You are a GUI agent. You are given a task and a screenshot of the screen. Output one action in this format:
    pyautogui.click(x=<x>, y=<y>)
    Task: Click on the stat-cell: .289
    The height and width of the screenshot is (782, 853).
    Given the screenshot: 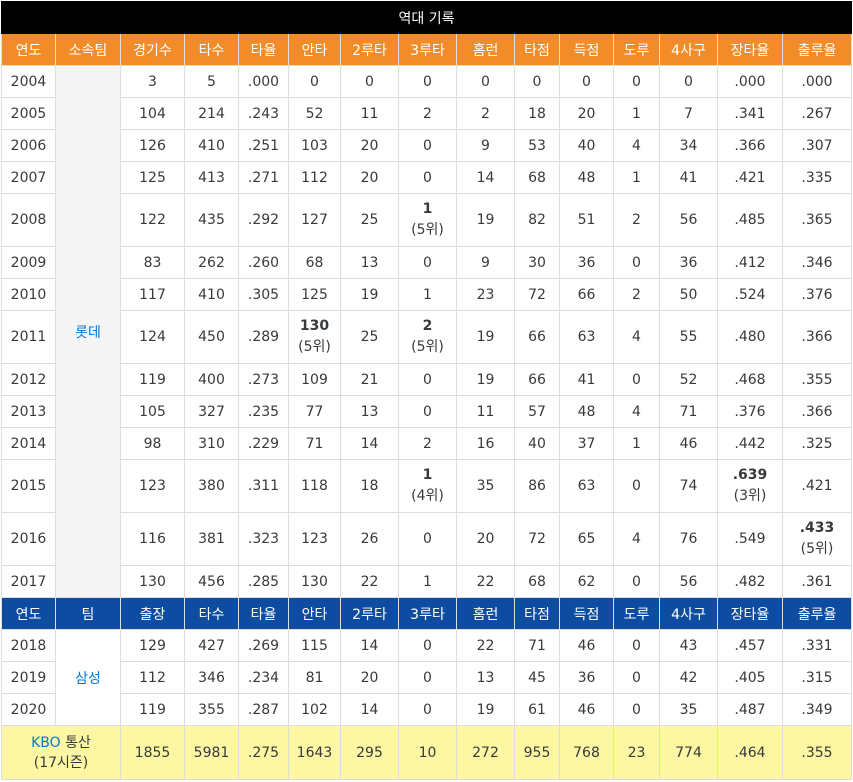 What is the action you would take?
    pyautogui.click(x=263, y=337)
    